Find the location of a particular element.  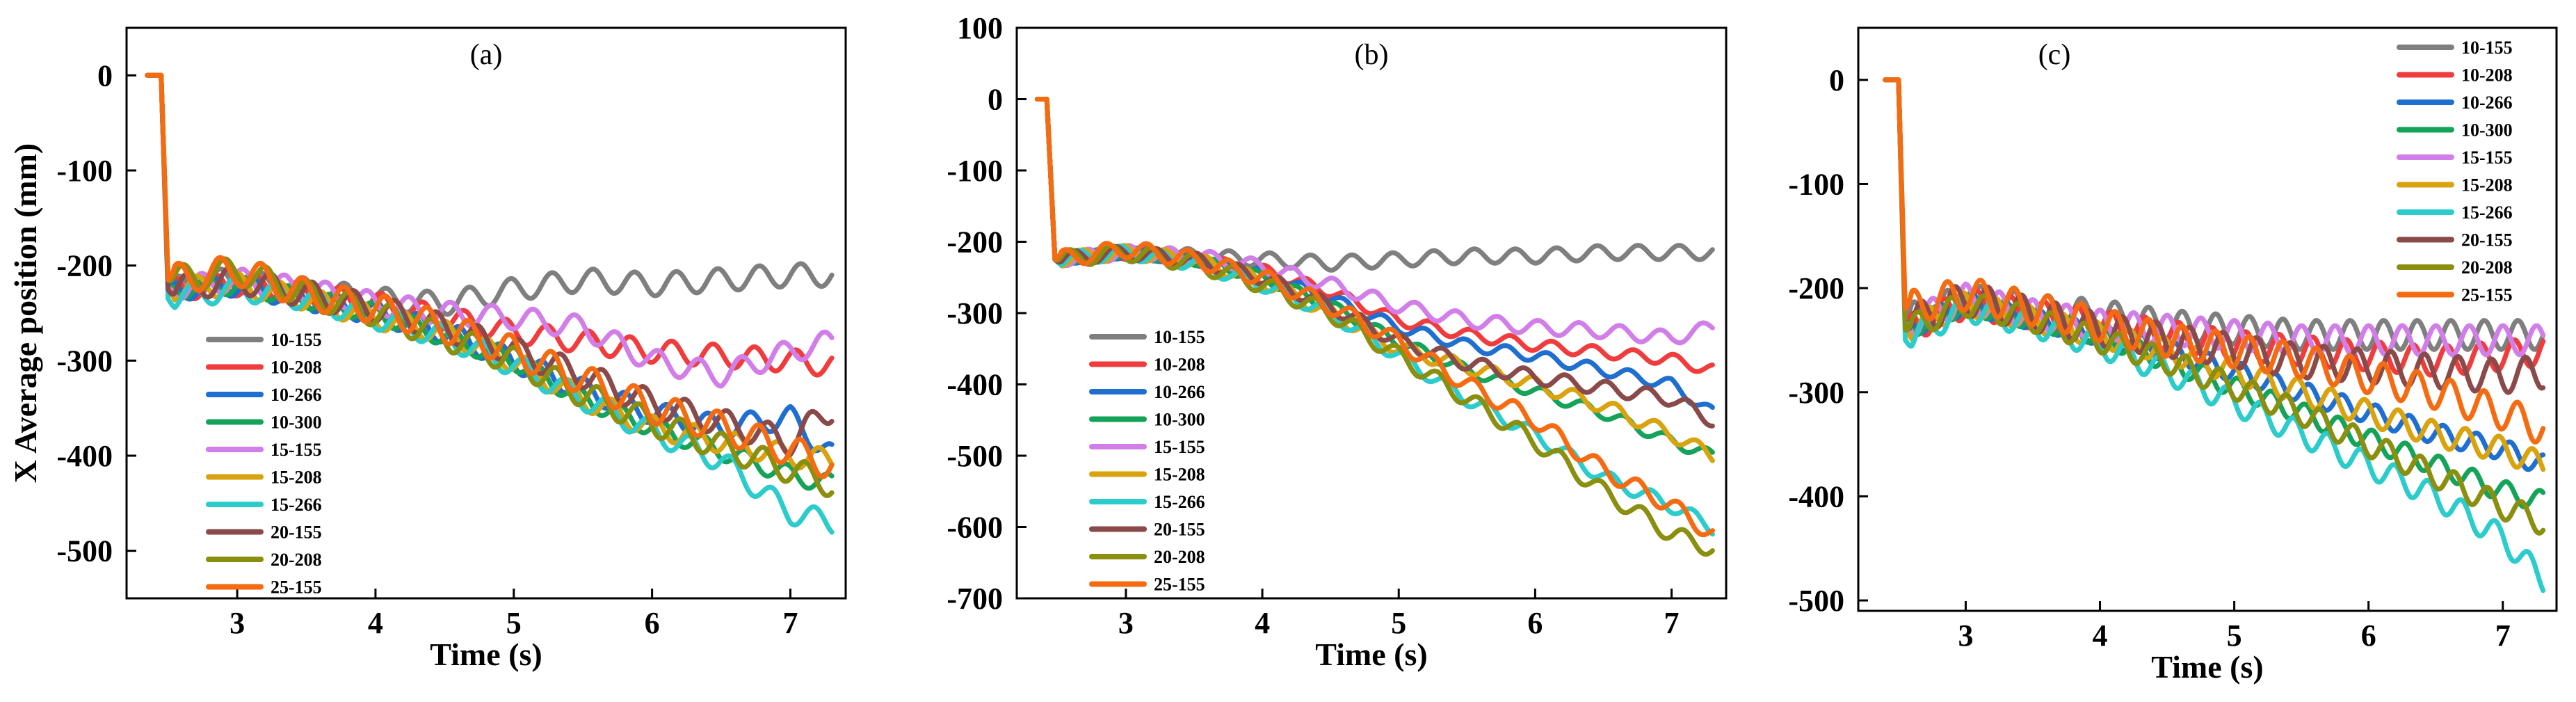

y-axis-label: X Average position (mm) is located at coordinates (26, 313).